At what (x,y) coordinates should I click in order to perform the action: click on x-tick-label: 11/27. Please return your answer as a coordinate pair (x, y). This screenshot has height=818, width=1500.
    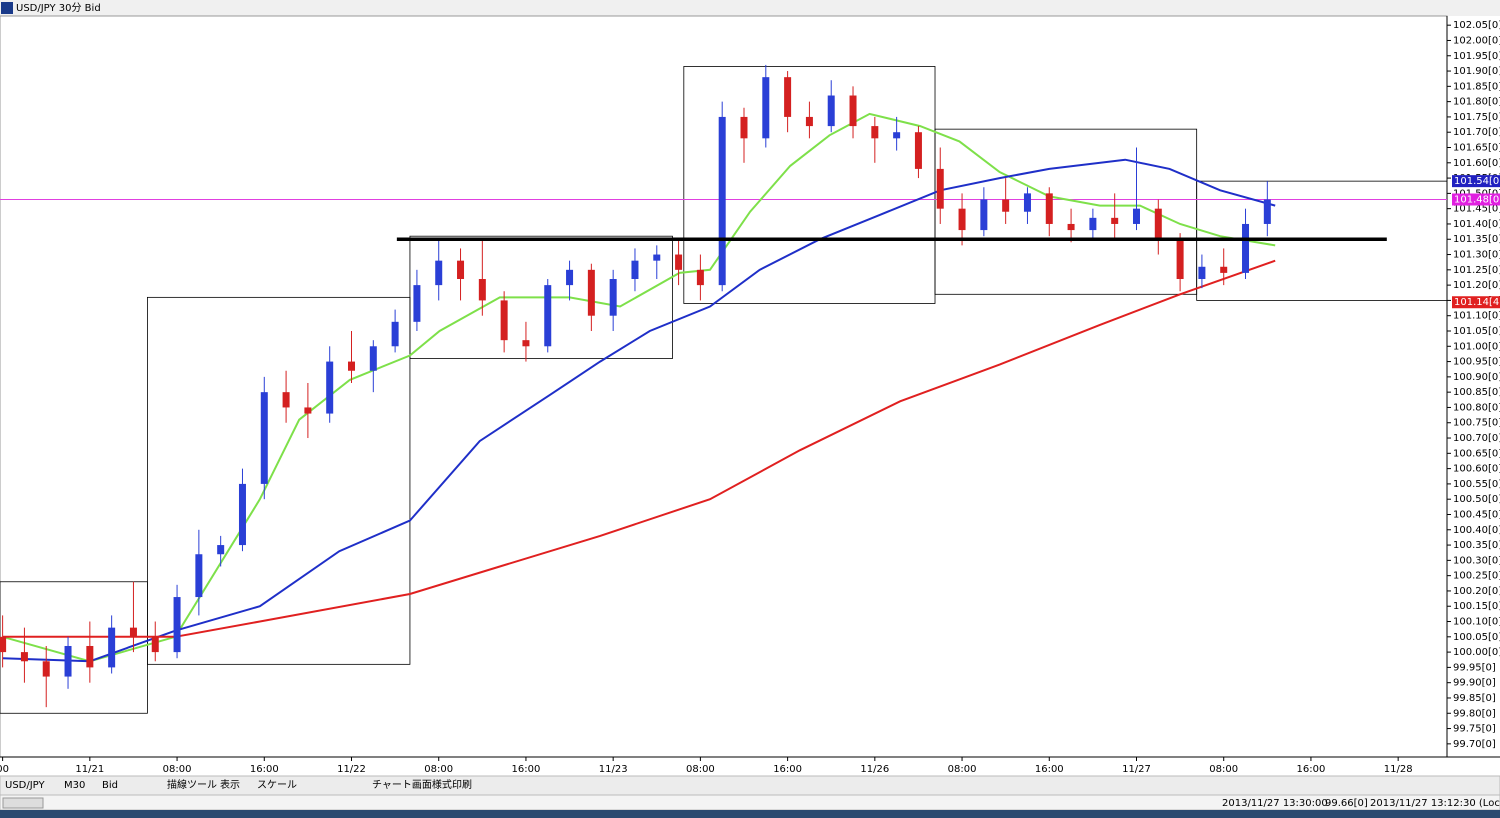
    Looking at the image, I should click on (1136, 769).